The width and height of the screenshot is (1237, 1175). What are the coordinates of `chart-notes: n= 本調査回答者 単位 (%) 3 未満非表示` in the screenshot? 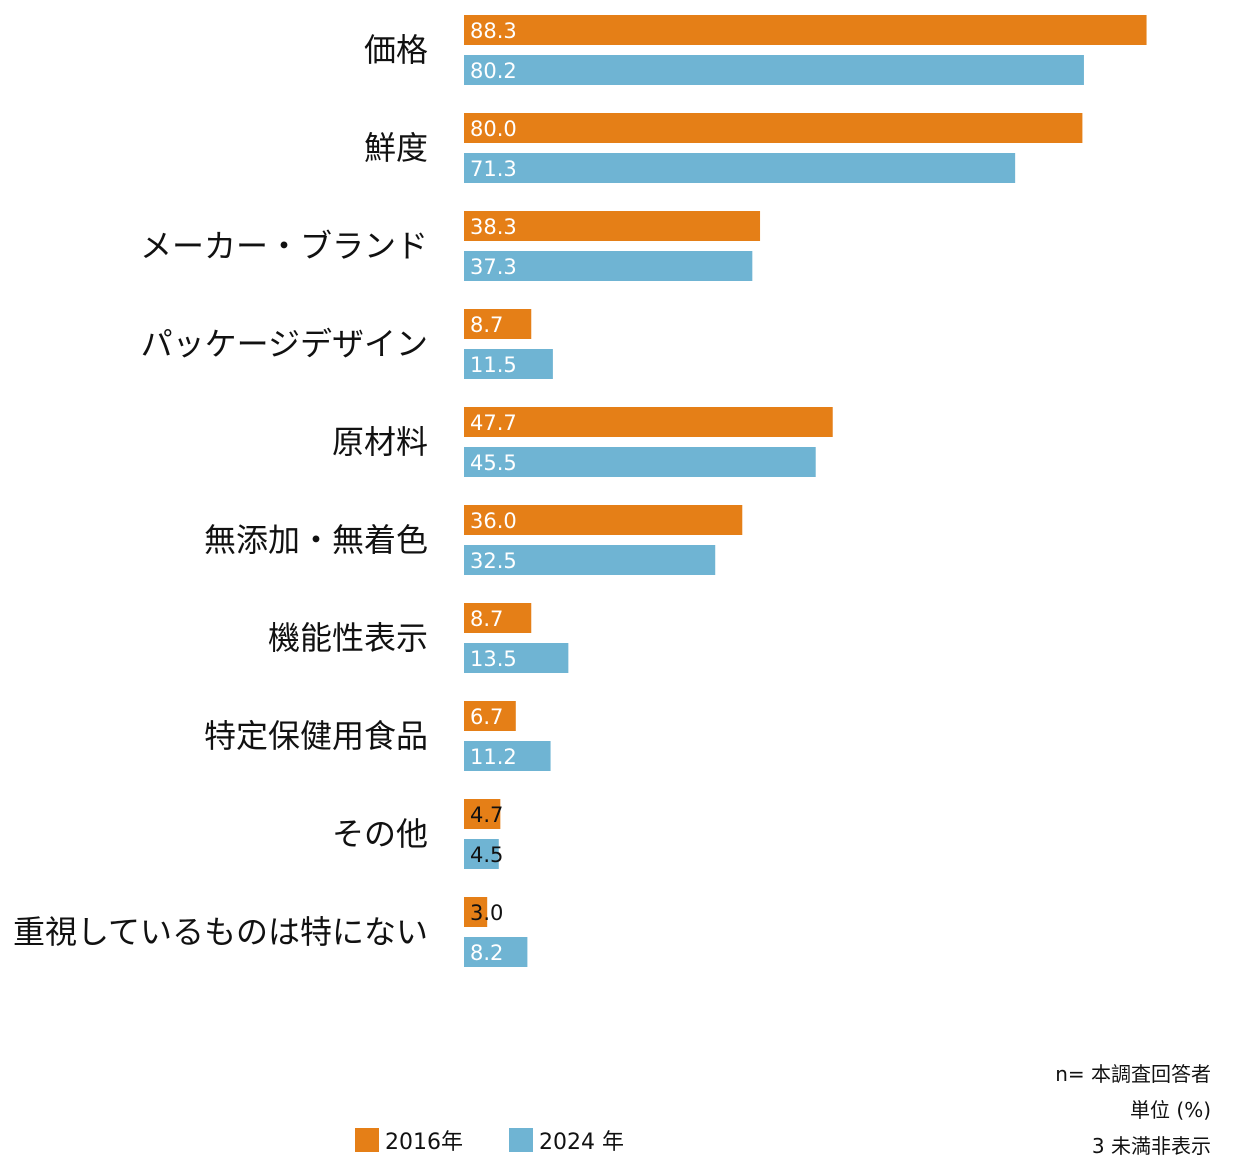 It's located at (1133, 1110).